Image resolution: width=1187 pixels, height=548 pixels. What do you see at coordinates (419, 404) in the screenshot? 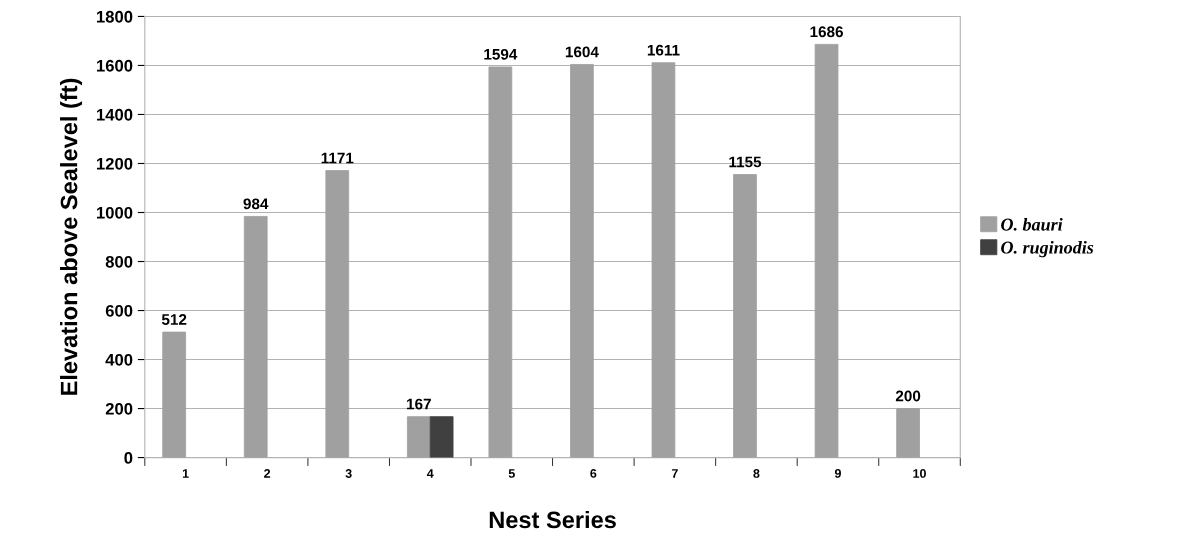
I see `data-label: 167` at bounding box center [419, 404].